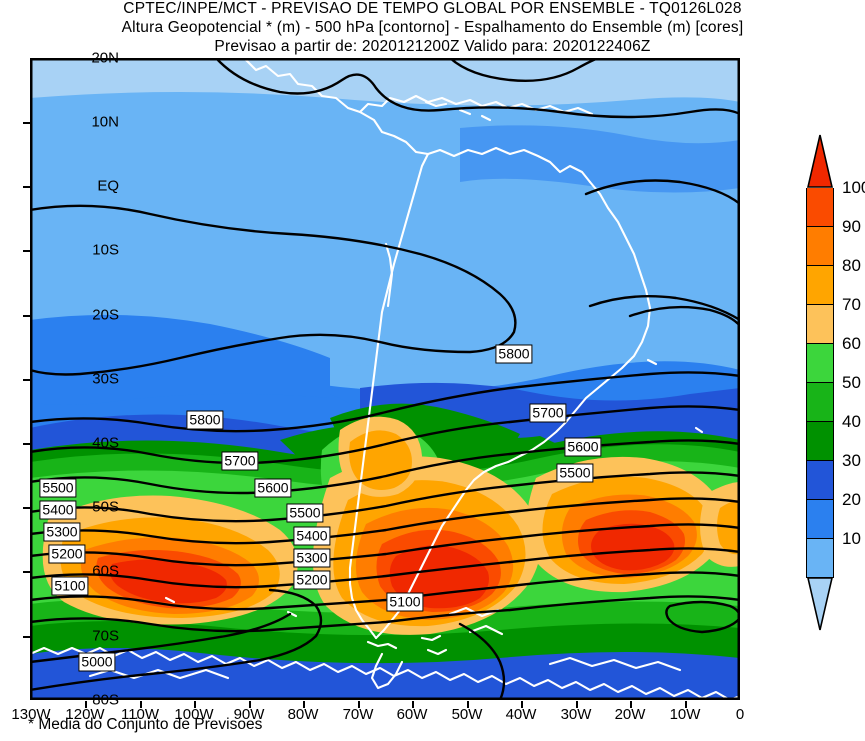  Describe the element at coordinates (576, 714) in the screenshot. I see `x-axis-label: 30W` at that location.